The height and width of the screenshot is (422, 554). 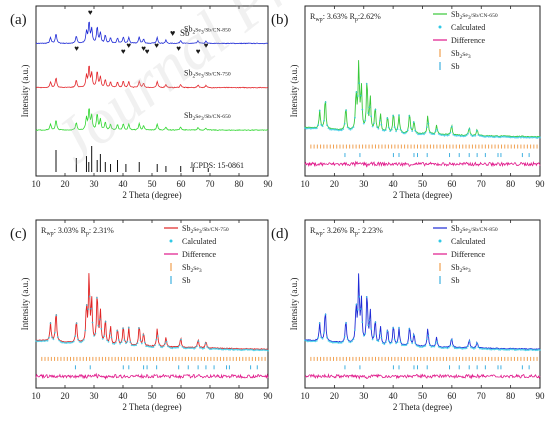 I want to click on panel-b-legend-label: Sb2Se3, so click(x=461, y=54).